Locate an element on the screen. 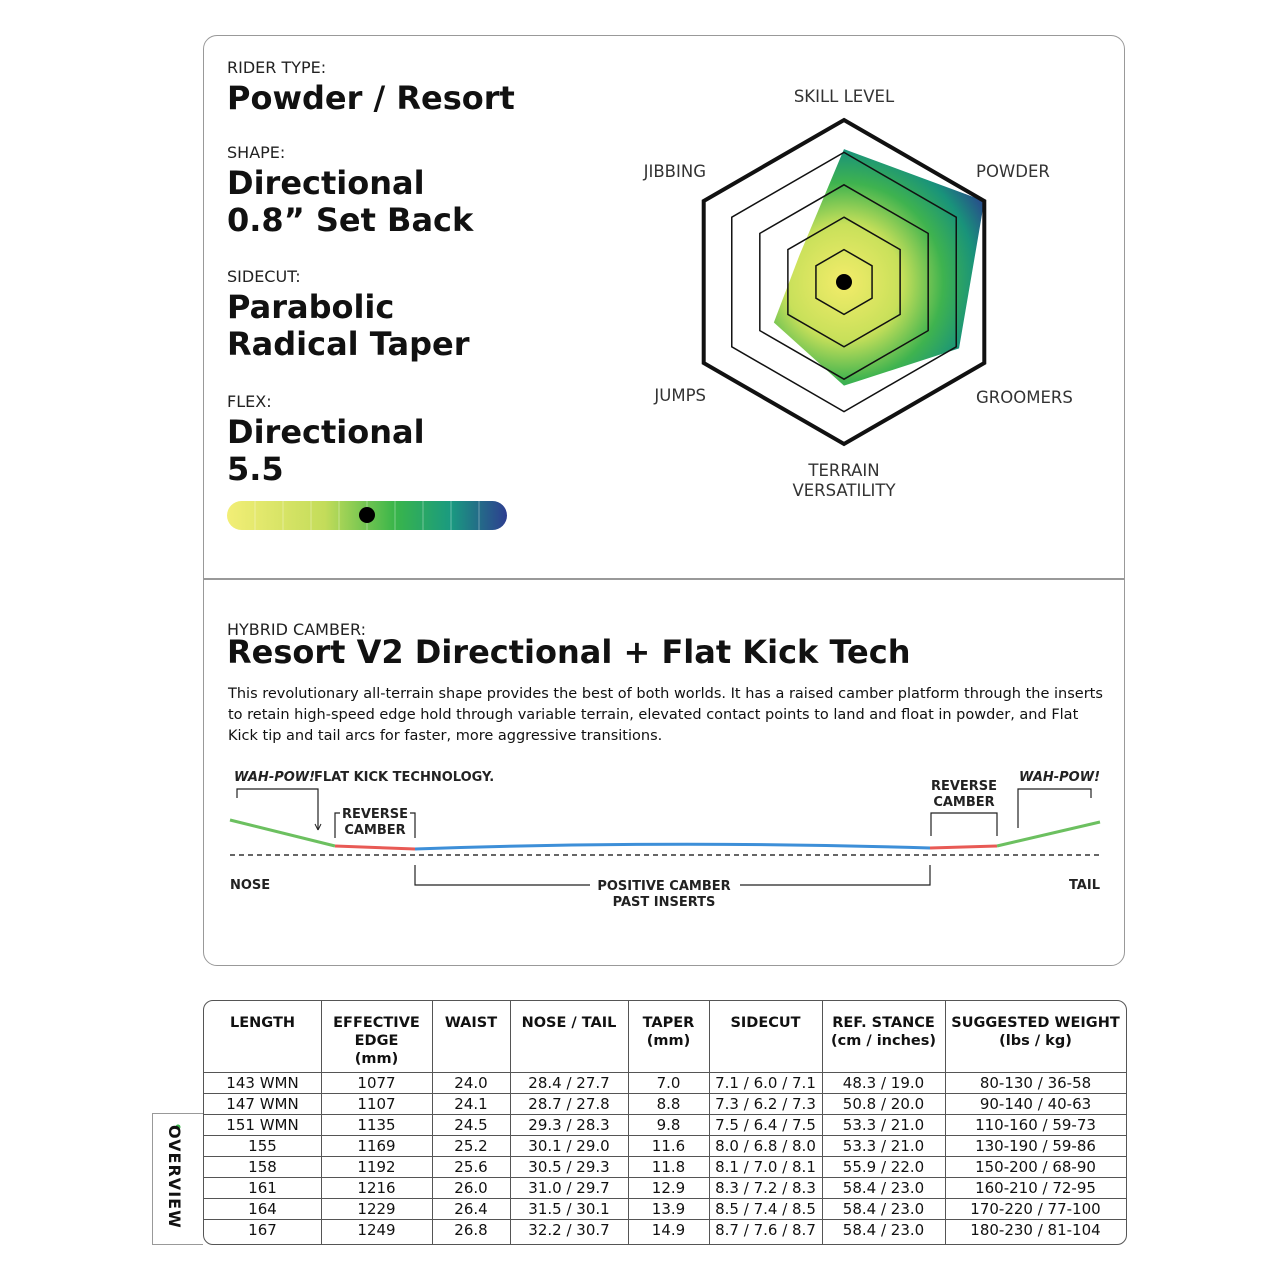  table-cell: 80-130 / 36-58 is located at coordinates (1035, 1083).